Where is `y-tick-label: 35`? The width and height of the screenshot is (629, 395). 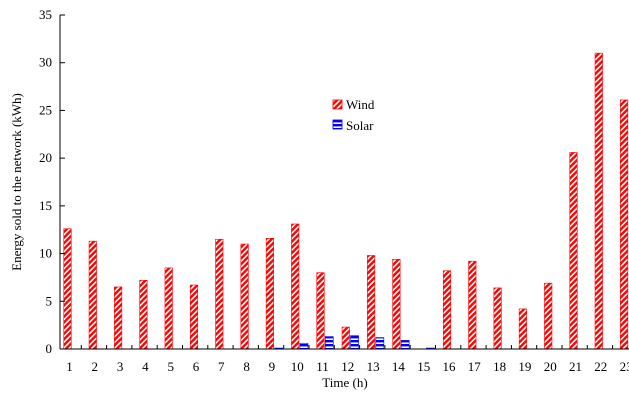
y-tick-label: 35 is located at coordinates (45, 14).